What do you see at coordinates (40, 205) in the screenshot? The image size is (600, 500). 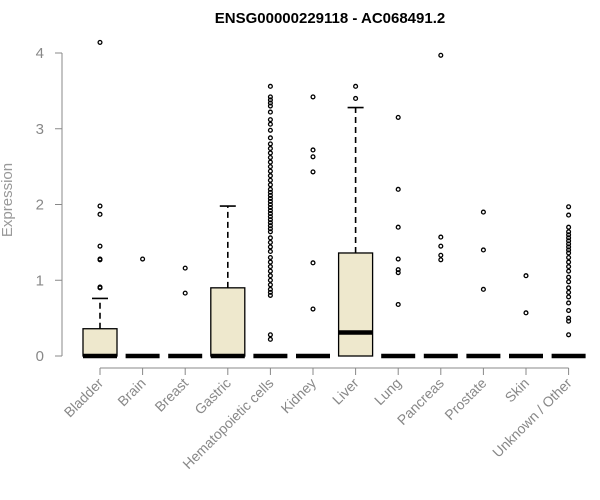 I see `y-tick-label: 2` at bounding box center [40, 205].